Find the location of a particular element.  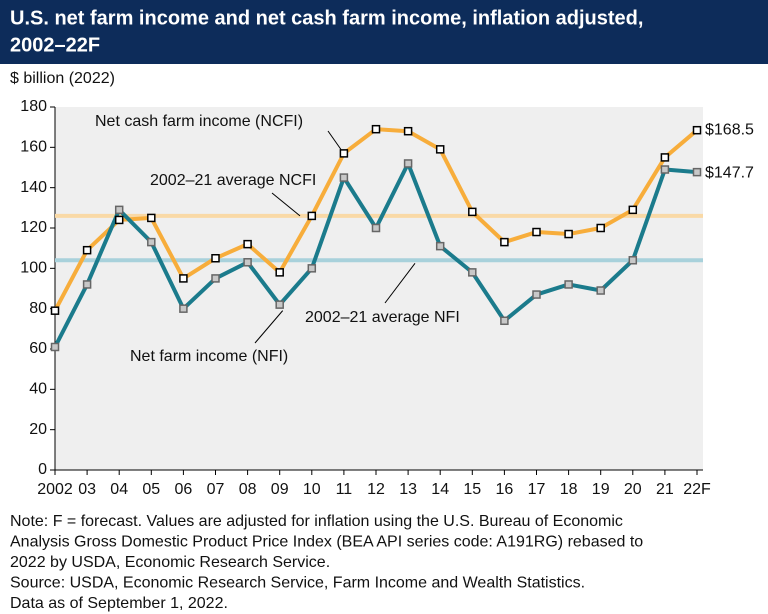

x-tick-label: 22F is located at coordinates (697, 489).